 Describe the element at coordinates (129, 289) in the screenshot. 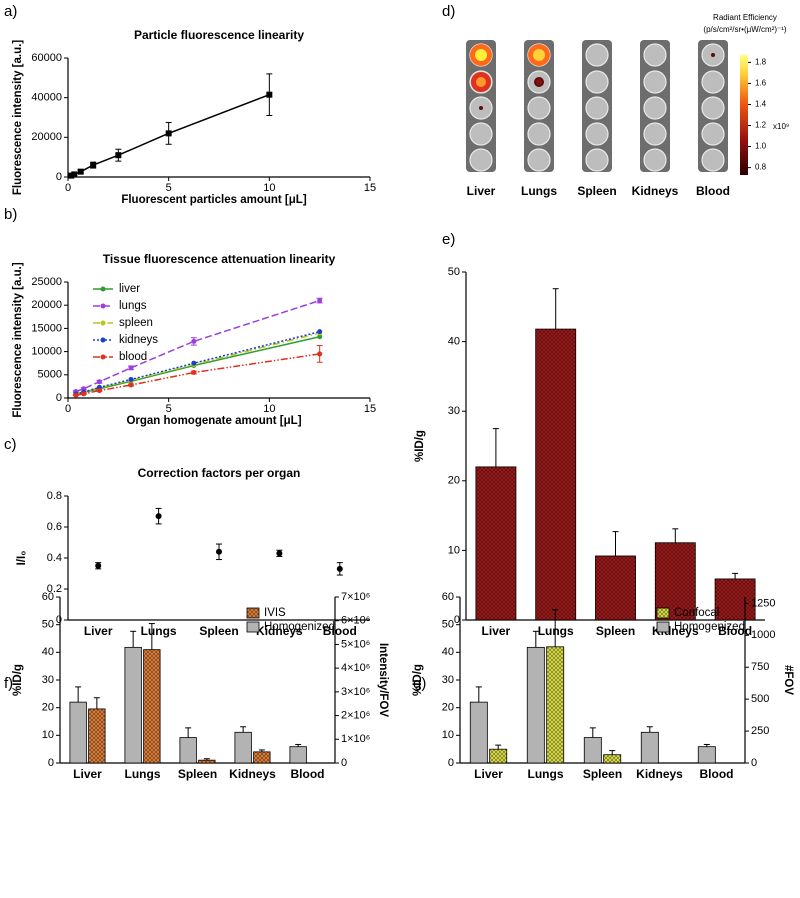

I see `legend-label: liver` at that location.